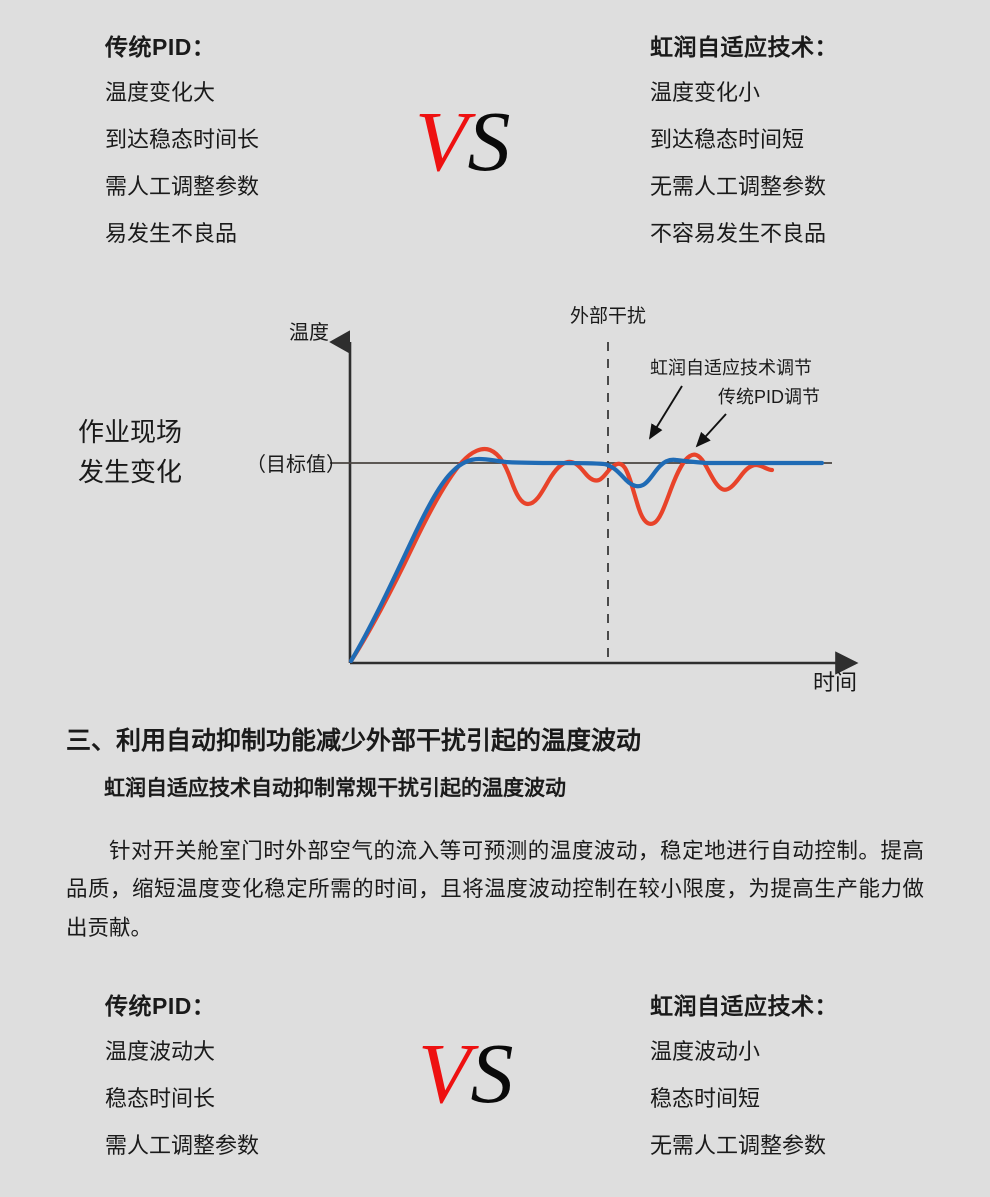  What do you see at coordinates (171, 233) in the screenshot?
I see `comparison-item: 易发生不良品` at bounding box center [171, 233].